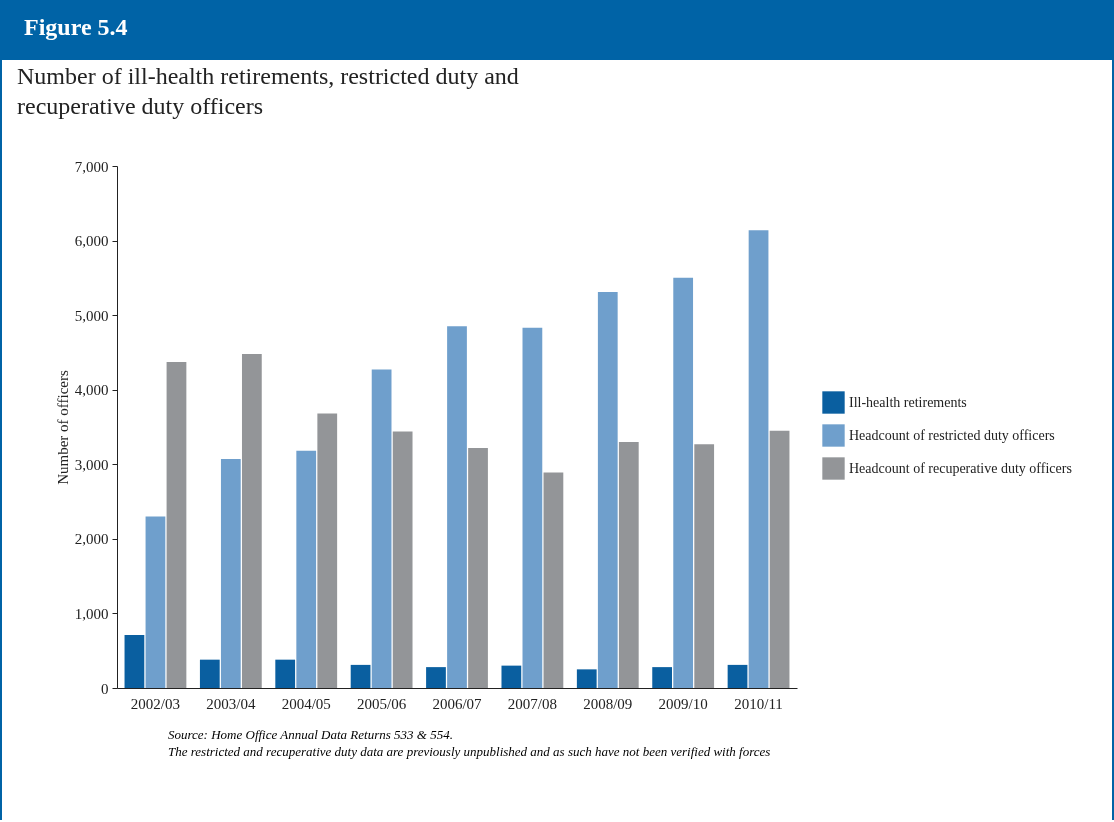  Describe the element at coordinates (91, 539) in the screenshot. I see `y-tick-label: 2,000` at that location.